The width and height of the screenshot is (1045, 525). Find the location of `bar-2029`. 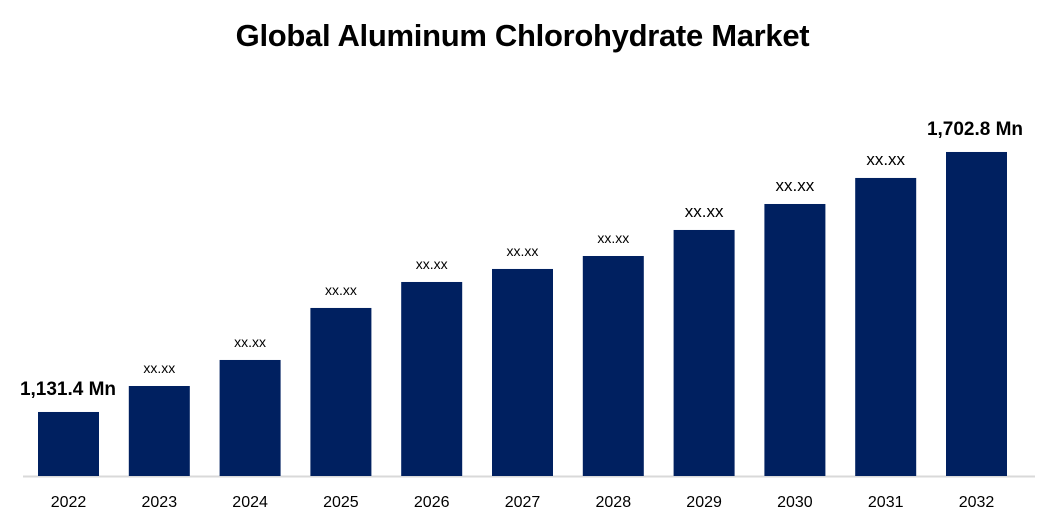

bar-2029 is located at coordinates (704, 352).